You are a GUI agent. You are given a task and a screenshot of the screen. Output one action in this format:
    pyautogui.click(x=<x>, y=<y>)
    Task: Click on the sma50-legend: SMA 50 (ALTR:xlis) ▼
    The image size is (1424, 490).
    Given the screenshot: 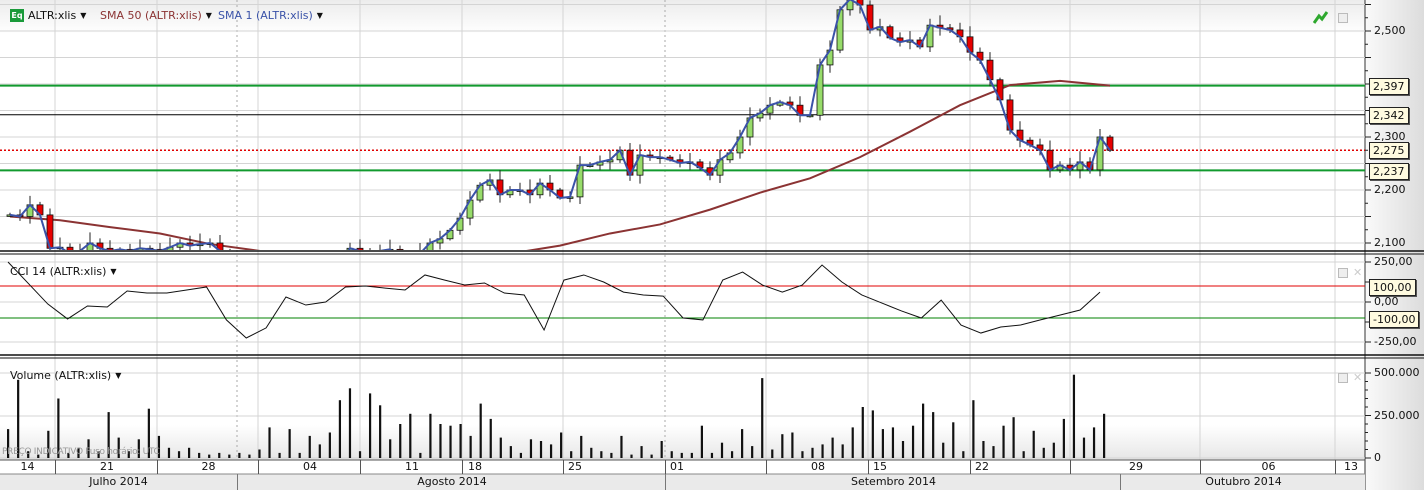 What is the action you would take?
    pyautogui.click(x=156, y=15)
    